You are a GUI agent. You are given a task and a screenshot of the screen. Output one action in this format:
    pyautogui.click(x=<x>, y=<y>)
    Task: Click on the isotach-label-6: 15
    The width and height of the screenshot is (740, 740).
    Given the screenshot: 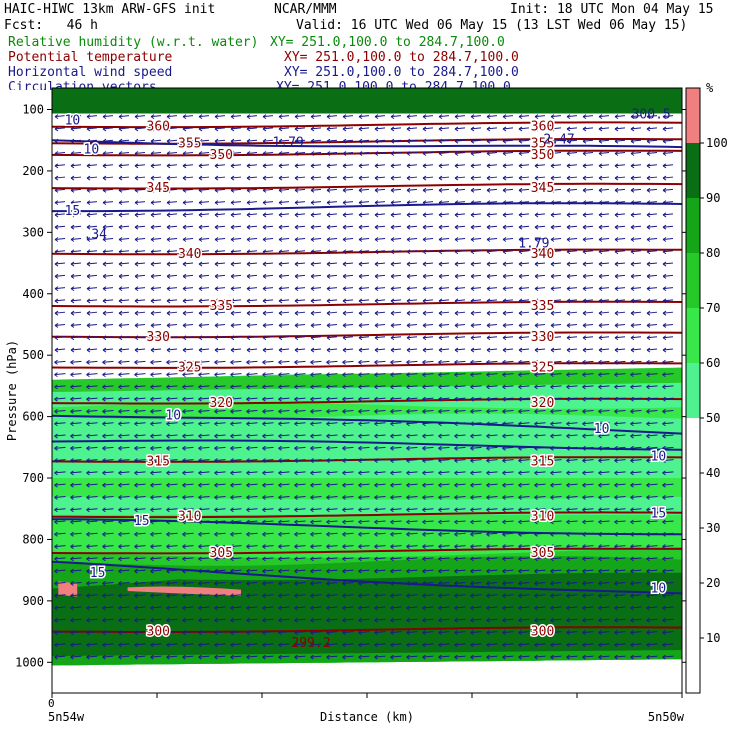 What is the action you would take?
    pyautogui.click(x=142, y=521)
    